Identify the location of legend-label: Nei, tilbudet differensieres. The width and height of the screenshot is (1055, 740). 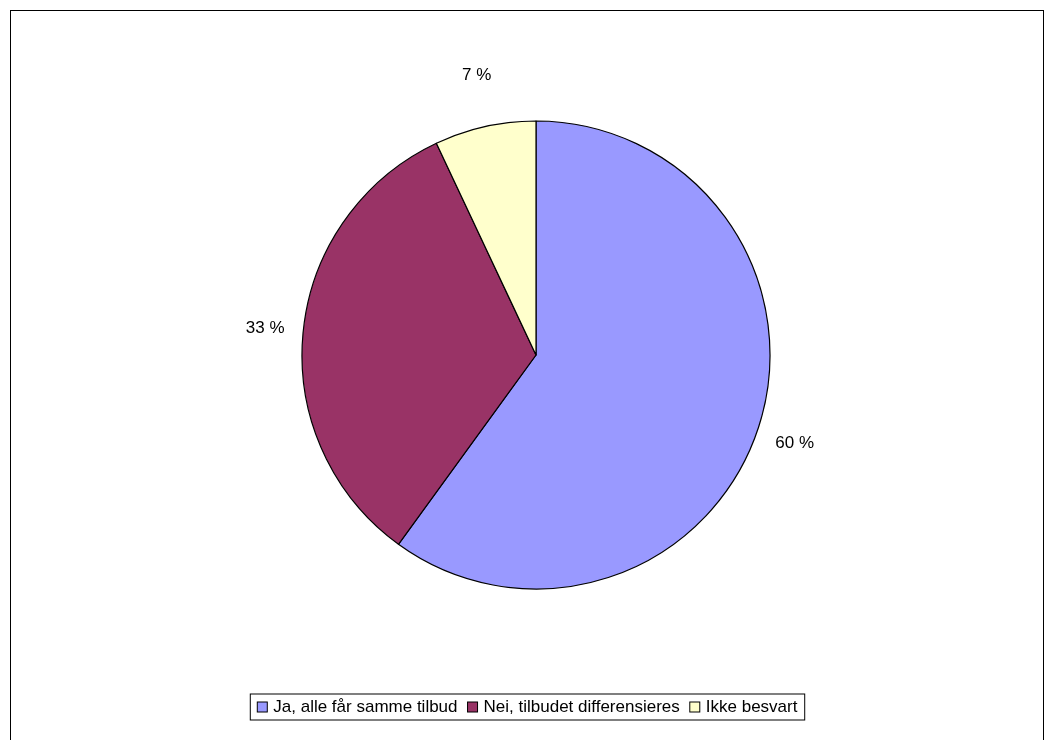
(581, 706).